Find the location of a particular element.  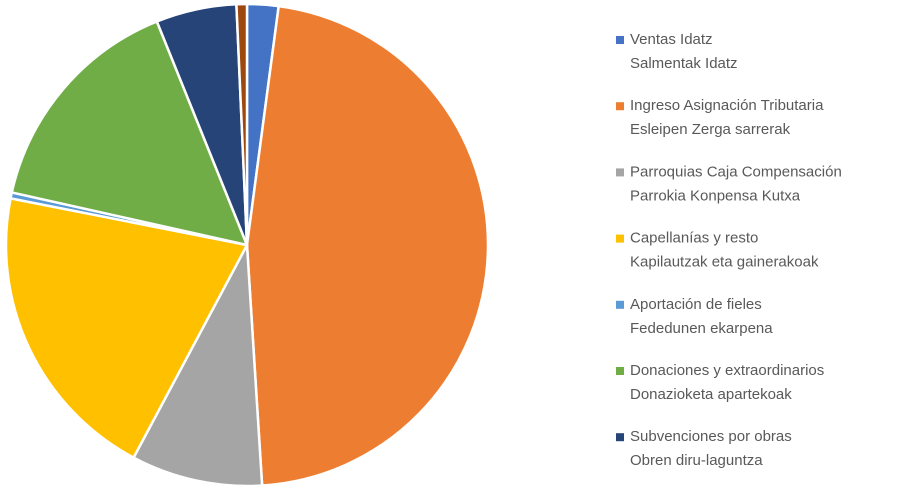

legend-label: Donaciones y extraordinarios is located at coordinates (727, 370).